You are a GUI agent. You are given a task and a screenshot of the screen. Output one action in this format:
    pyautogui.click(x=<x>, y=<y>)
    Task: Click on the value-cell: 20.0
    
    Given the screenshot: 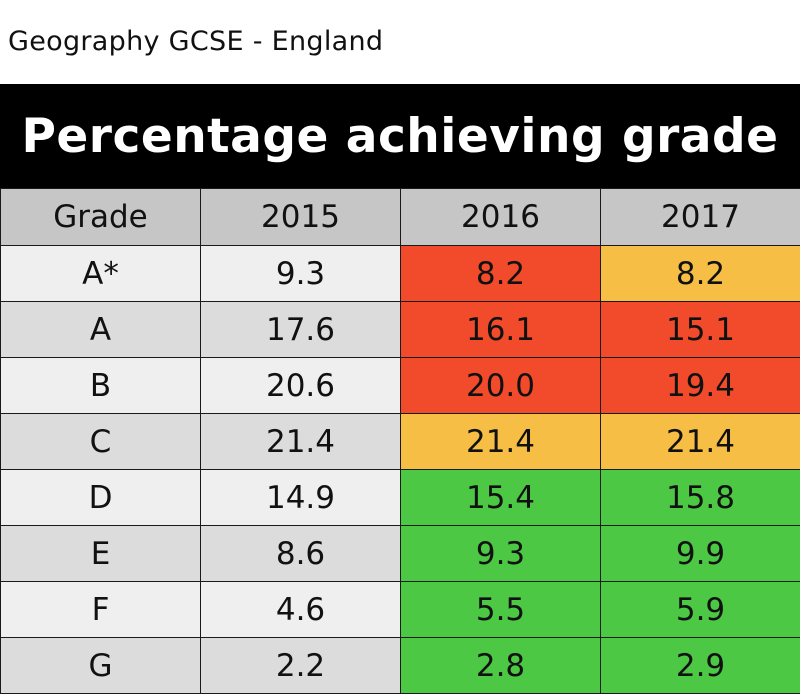 What is the action you would take?
    pyautogui.click(x=500, y=385)
    